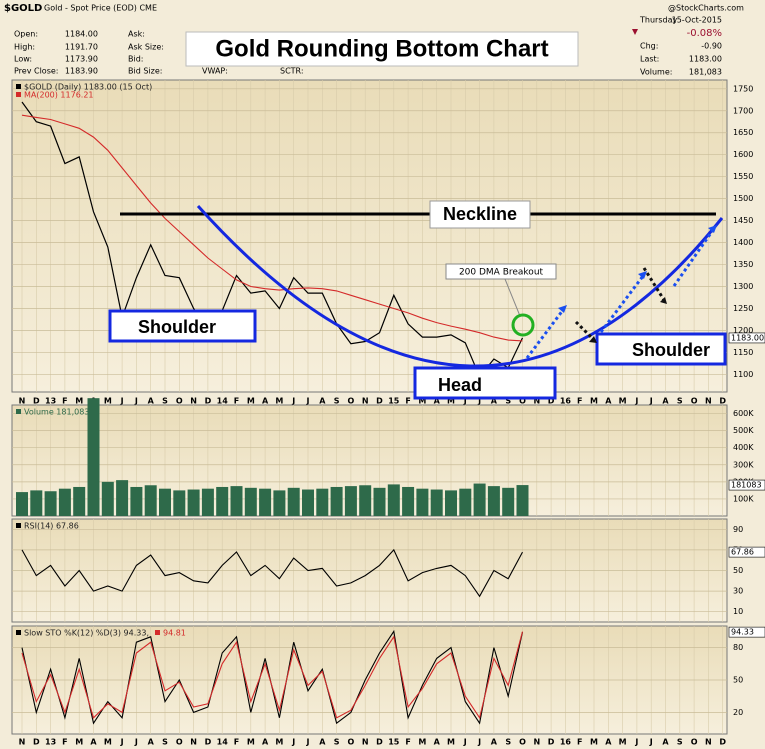 This screenshot has height=749, width=765. Describe the element at coordinates (743, 464) in the screenshot. I see `y-tick-label: 300K` at that location.